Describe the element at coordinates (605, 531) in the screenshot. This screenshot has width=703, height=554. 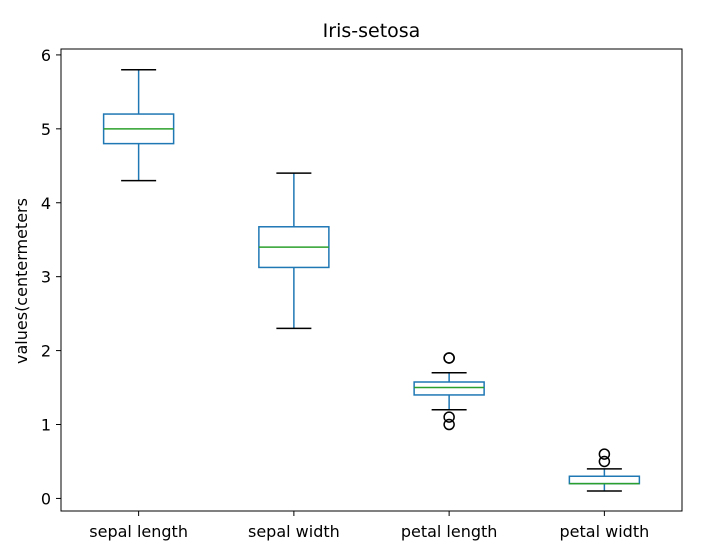
I see `x-tick-label: petal width` at that location.